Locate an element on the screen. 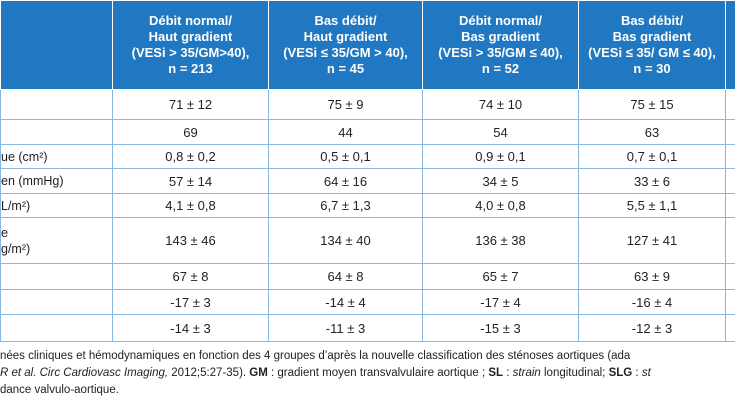 The height and width of the screenshot is (413, 735). cell: -15 ± 3 is located at coordinates (500, 328).